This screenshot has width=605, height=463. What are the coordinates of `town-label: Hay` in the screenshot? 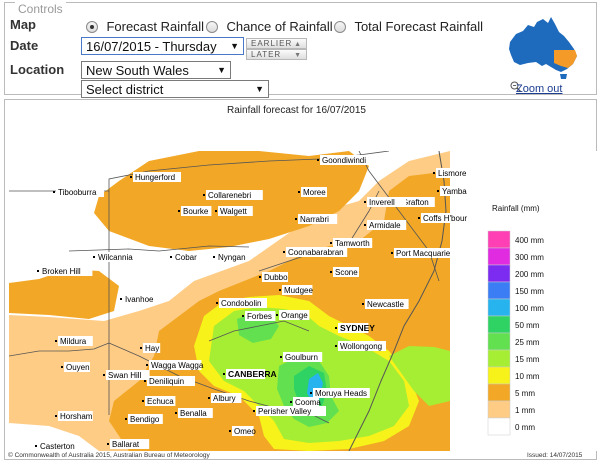 It's located at (152, 348).